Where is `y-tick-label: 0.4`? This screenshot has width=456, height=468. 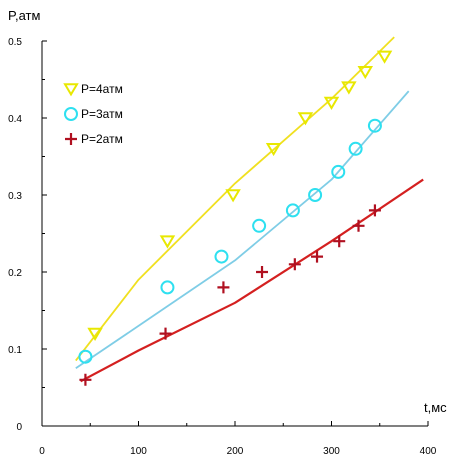
y-tick-label: 0.4 is located at coordinates (15, 119).